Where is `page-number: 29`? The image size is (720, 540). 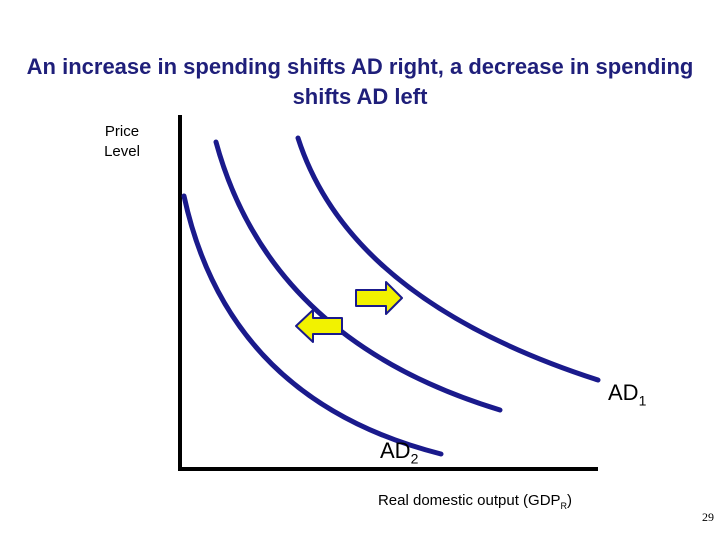
page-number: 29 is located at coordinates (708, 517).